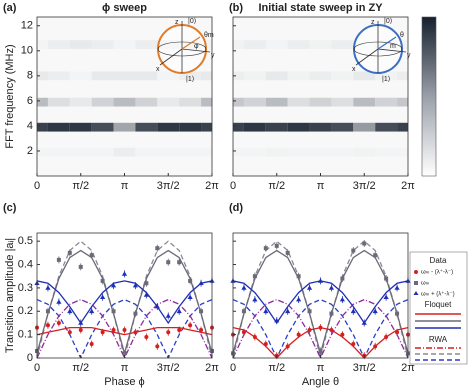  Describe the element at coordinates (30, 101) in the screenshot. I see `y-tick-label: 6` at that location.